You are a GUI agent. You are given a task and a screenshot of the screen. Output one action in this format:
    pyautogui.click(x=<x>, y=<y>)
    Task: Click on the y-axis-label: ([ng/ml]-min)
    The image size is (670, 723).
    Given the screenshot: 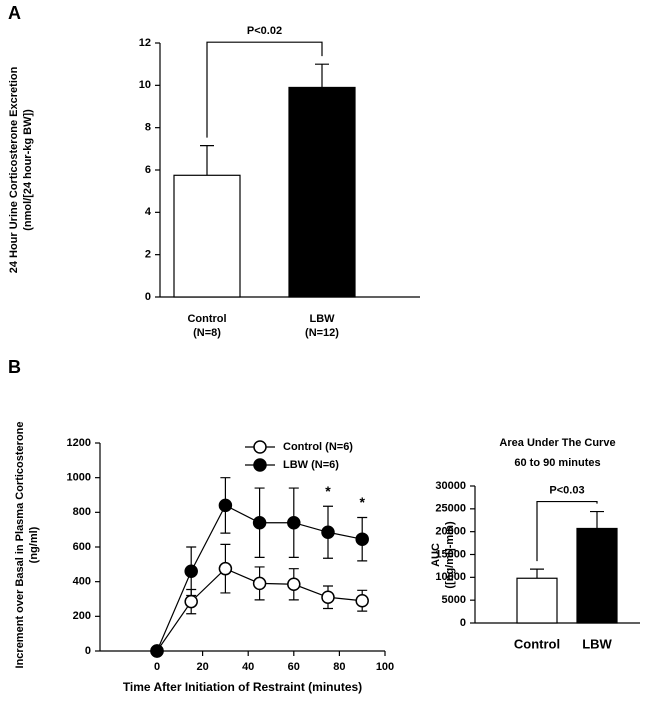 What is the action you would take?
    pyautogui.click(x=450, y=555)
    